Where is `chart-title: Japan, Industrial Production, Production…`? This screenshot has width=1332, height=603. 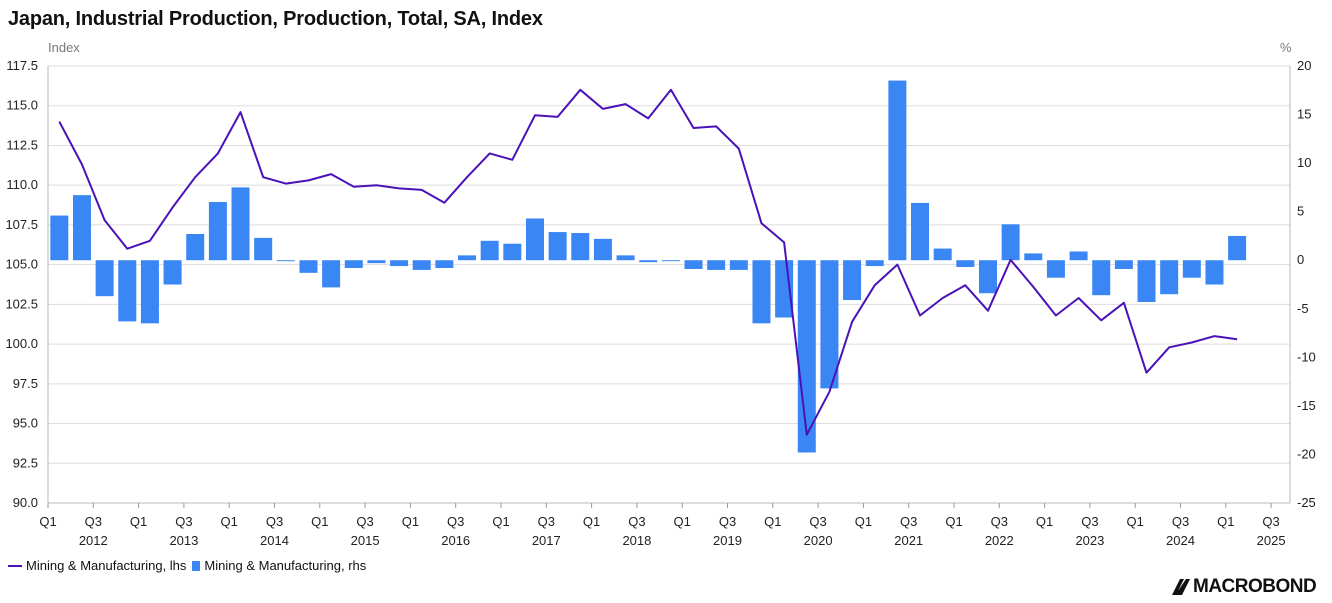 chart-title: Japan, Industrial Production, Production… is located at coordinates (275, 19).